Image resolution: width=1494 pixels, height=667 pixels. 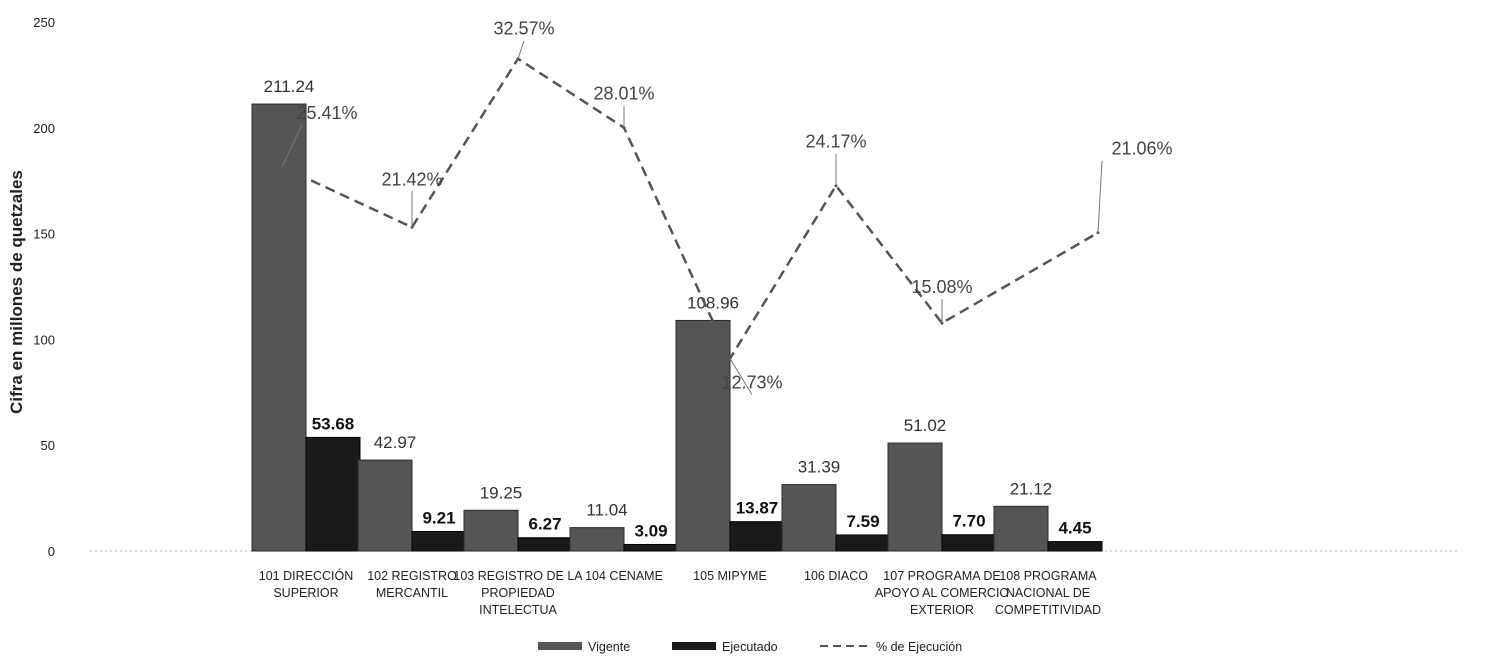 I want to click on x-tick-label-line: 101 DIRECCIÓN, so click(x=306, y=575).